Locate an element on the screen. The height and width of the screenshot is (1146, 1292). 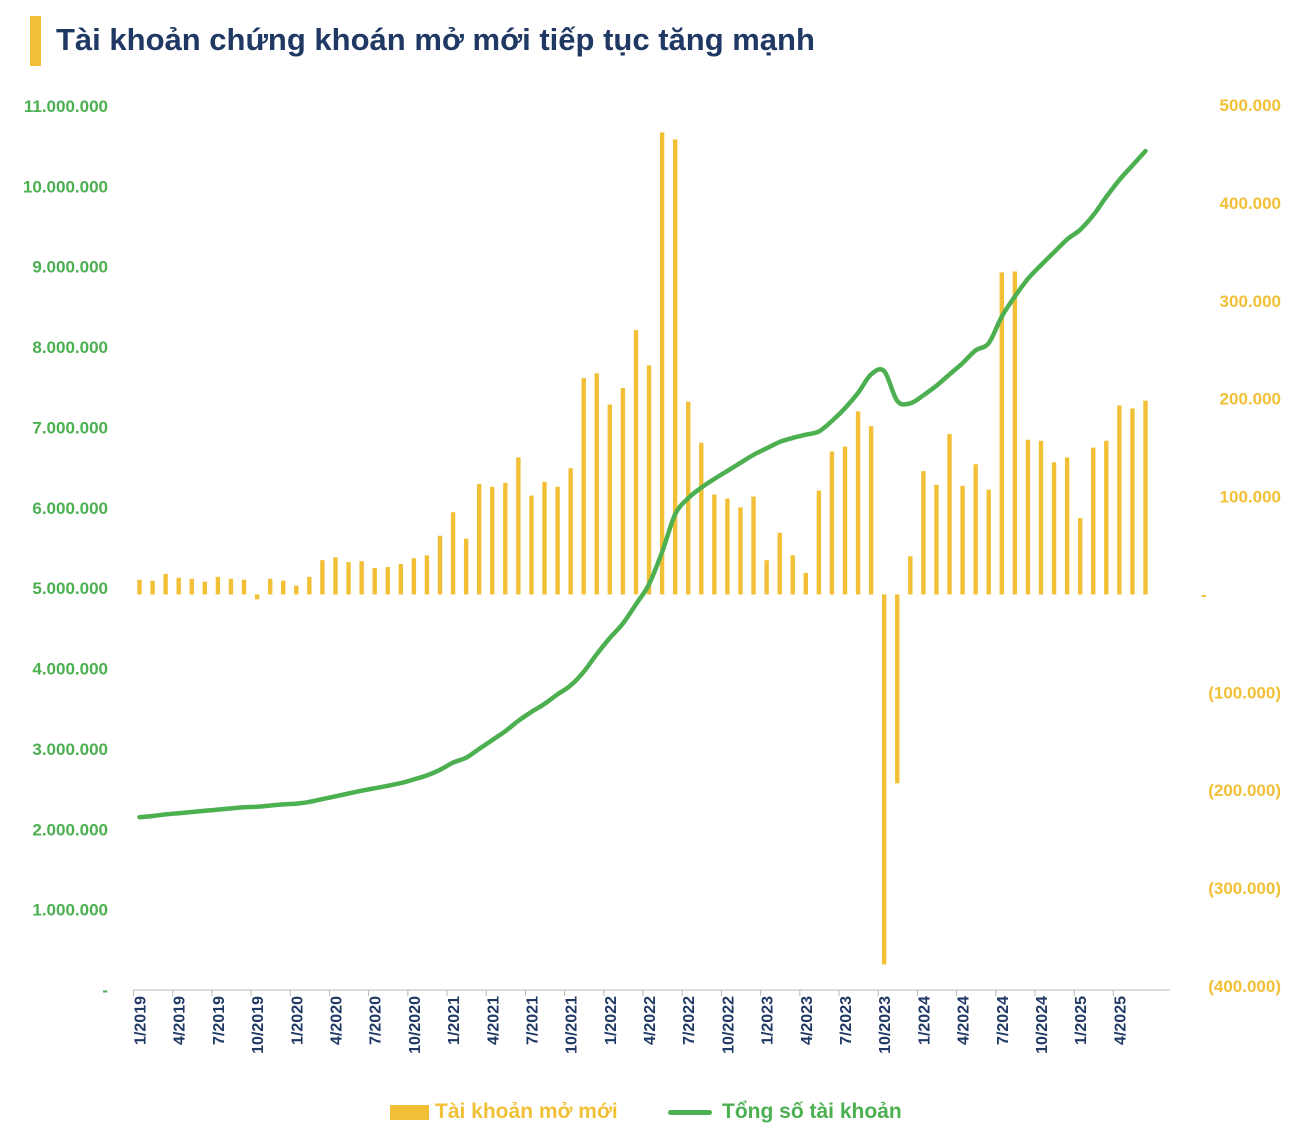
x-tick-label: 7/2020 is located at coordinates (376, 1020).